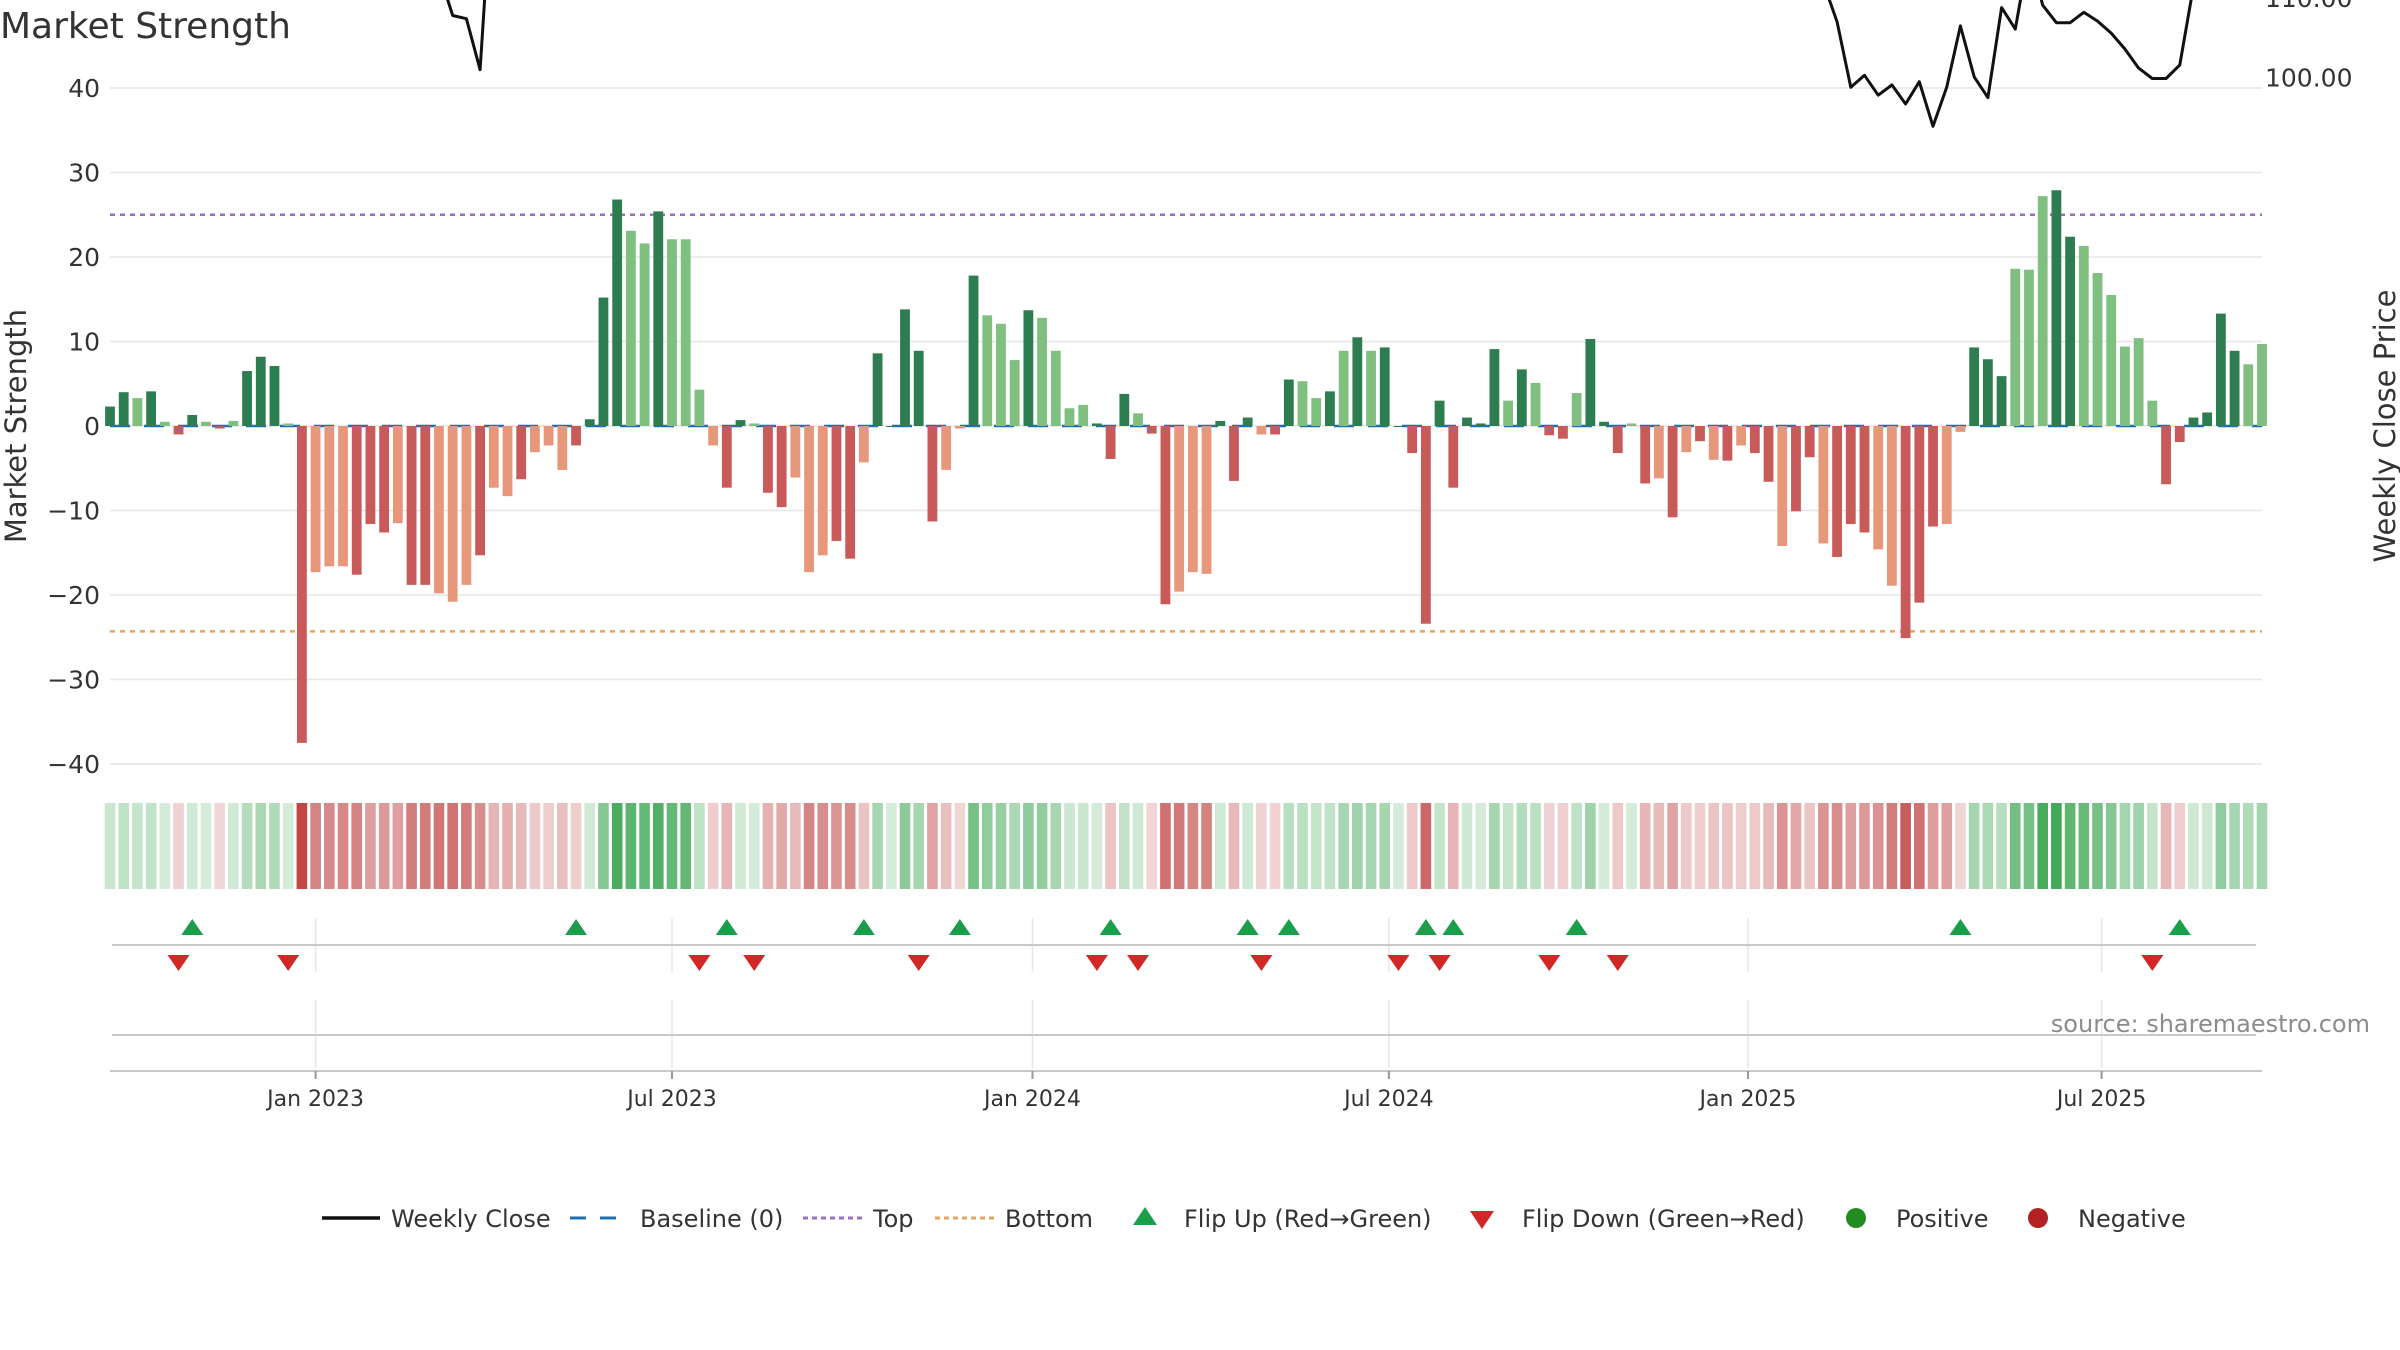 This screenshot has height=1350, width=2400. What do you see at coordinates (1186, 846) in the screenshot?
I see `strength-heat-band` at bounding box center [1186, 846].